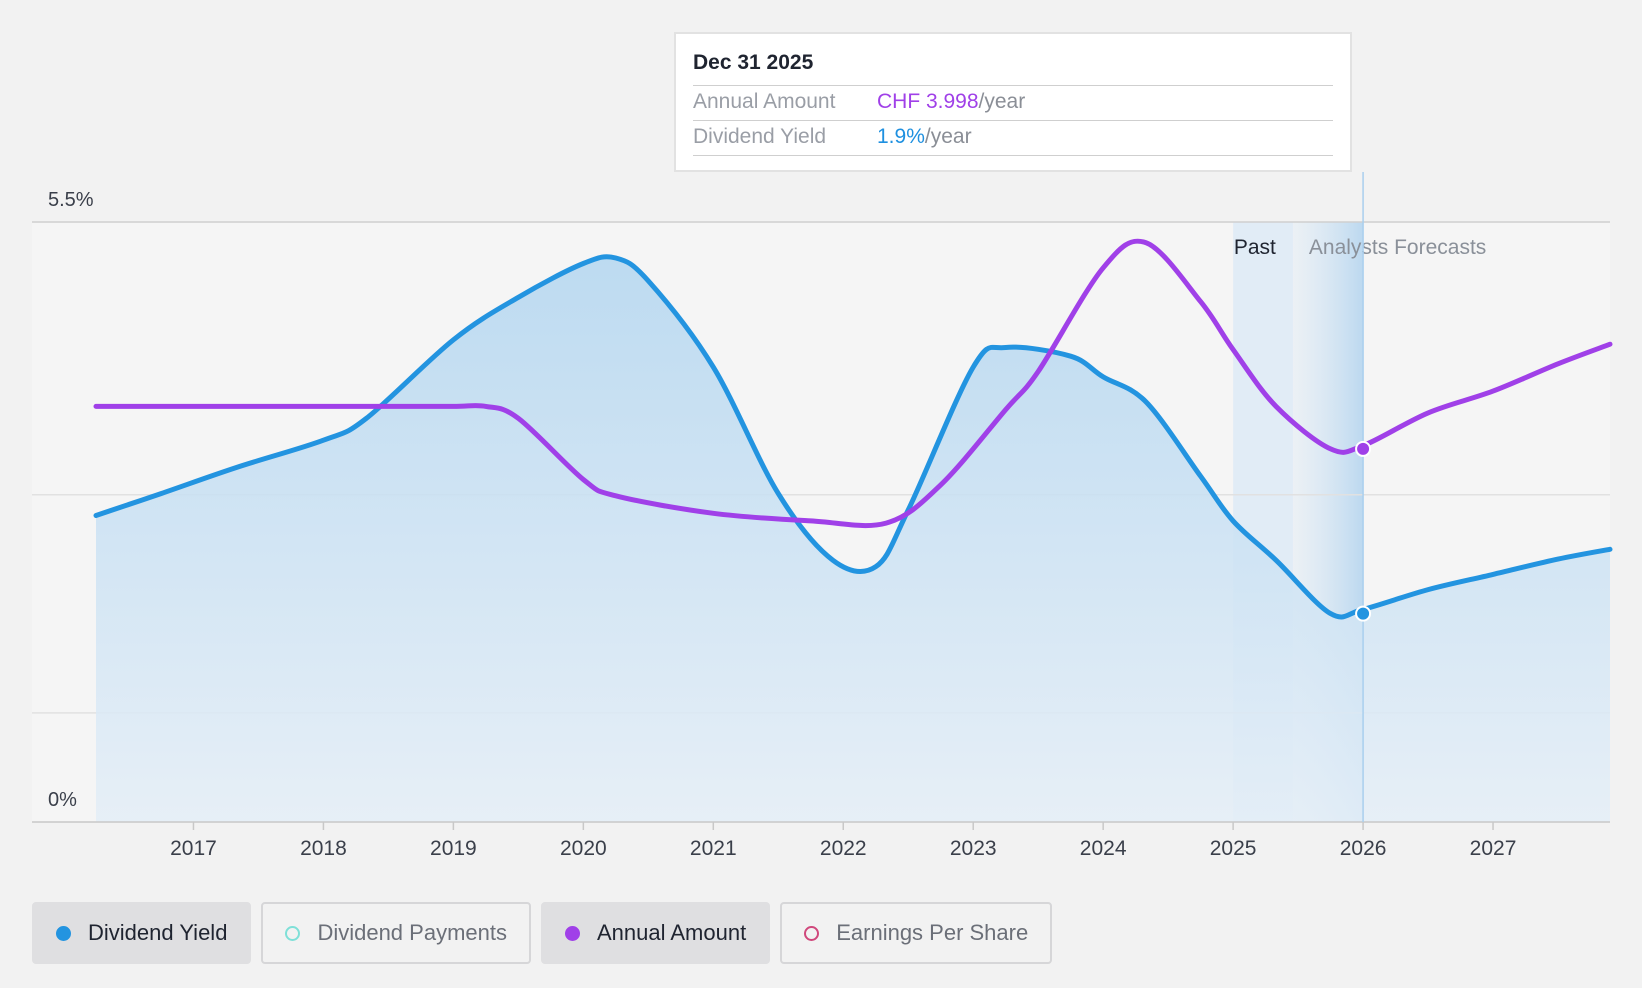  I want to click on x-tick-label: 2025, so click(1233, 848).